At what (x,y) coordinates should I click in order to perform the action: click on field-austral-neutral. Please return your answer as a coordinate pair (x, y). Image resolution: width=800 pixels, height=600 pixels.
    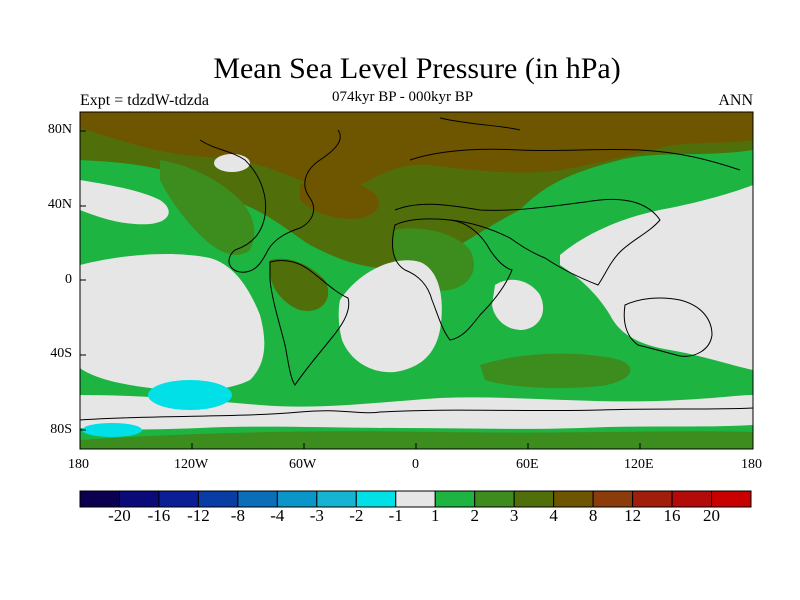
    Looking at the image, I should click on (416, 412).